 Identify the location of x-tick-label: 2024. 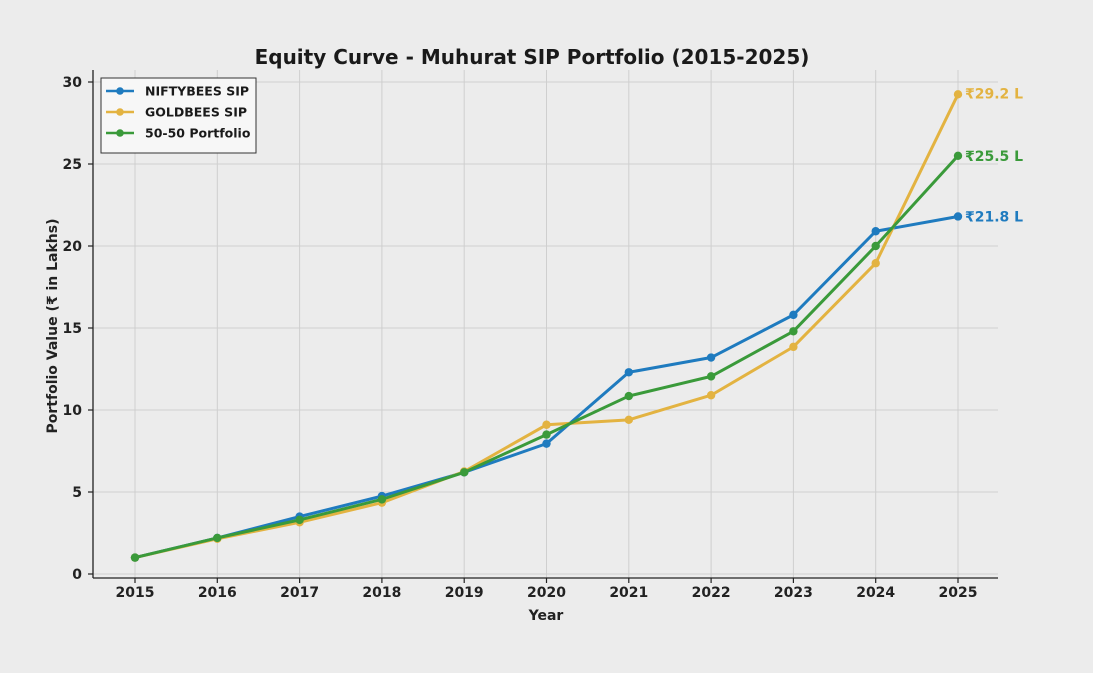
(875, 593).